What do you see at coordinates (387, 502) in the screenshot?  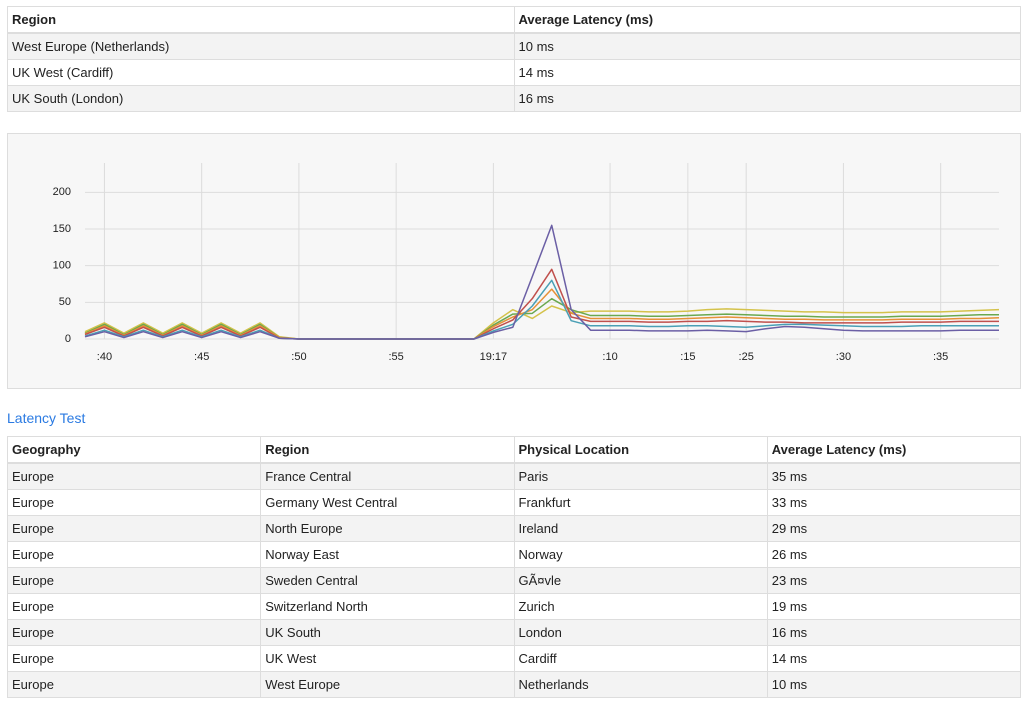 I see `table-cell: Germany West Central` at bounding box center [387, 502].